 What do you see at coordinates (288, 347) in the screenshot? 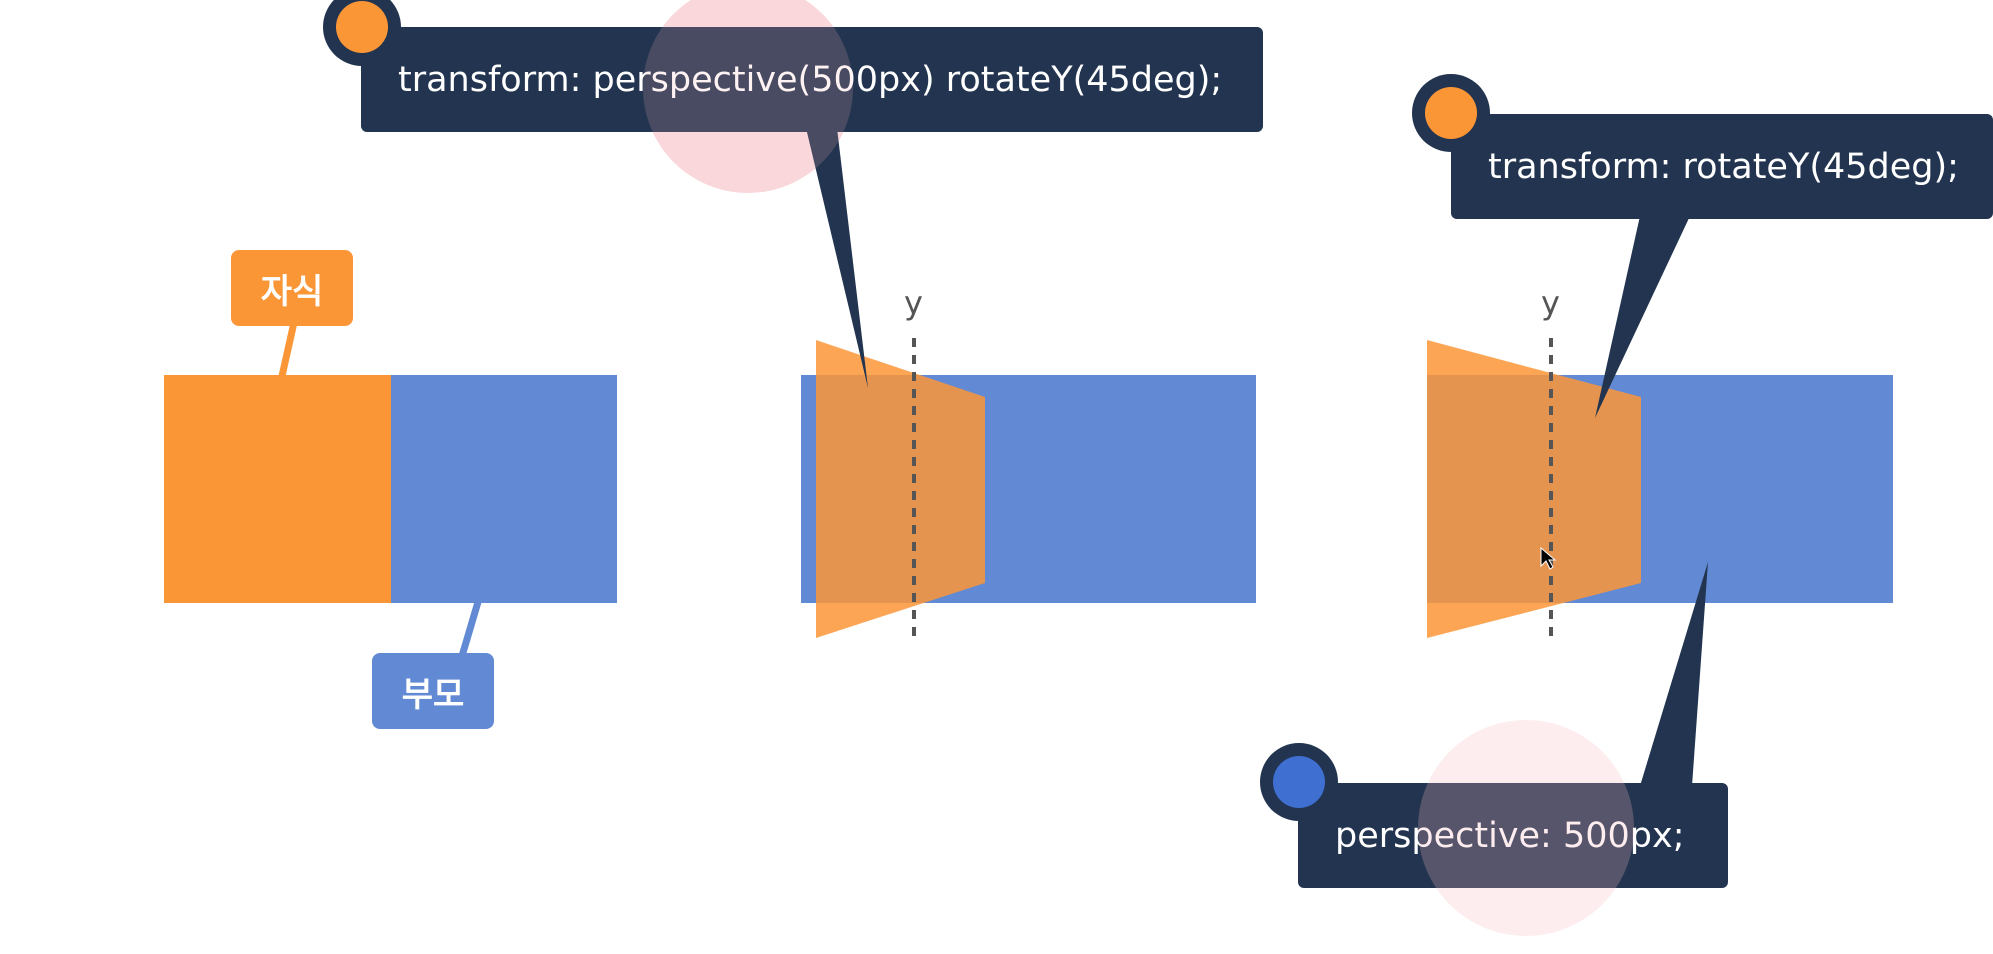
I see `child-connector` at bounding box center [288, 347].